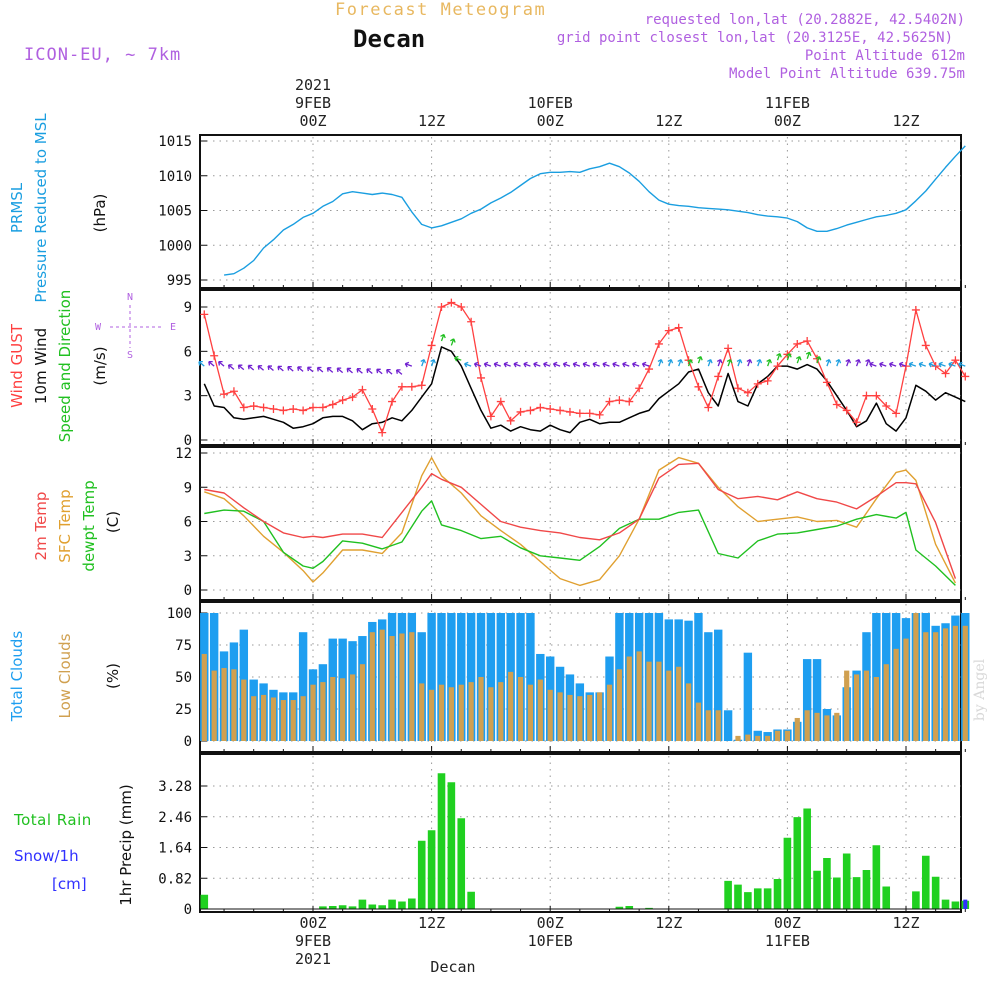 The height and width of the screenshot is (1000, 1000). I want to click on clouds-ytick-label: 50, so click(183, 678).